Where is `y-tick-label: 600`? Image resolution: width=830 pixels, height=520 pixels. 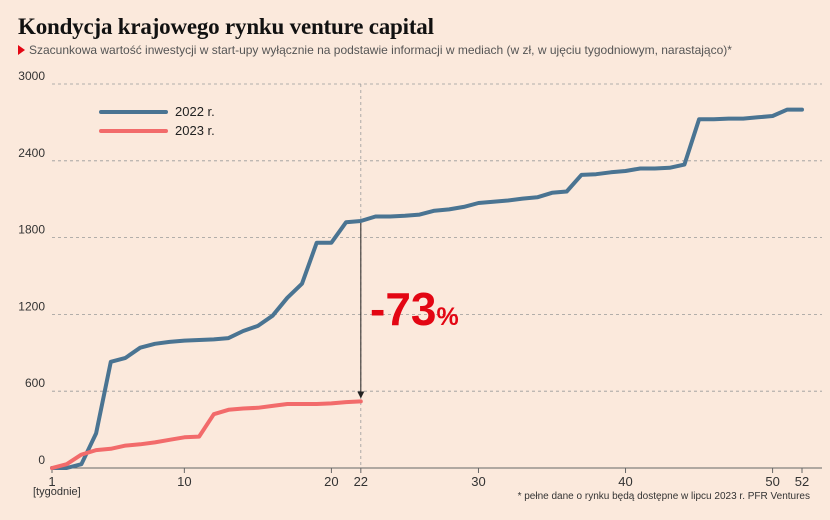 y-tick-label: 600 is located at coordinates (35, 383).